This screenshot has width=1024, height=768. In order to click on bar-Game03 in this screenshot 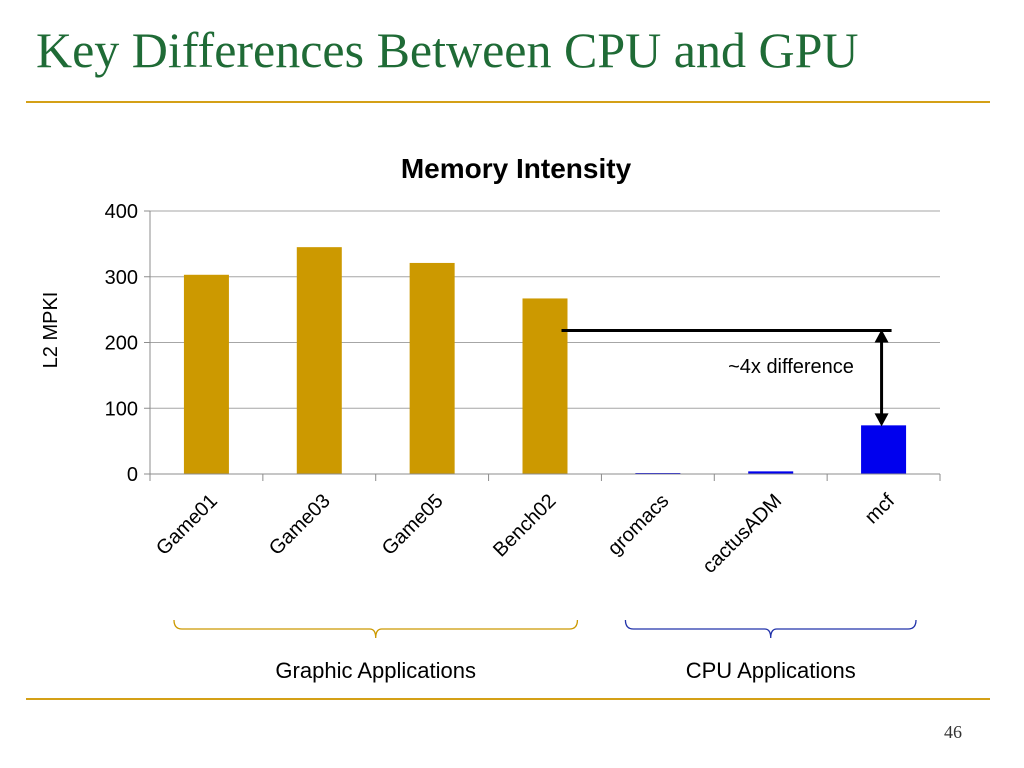, I will do `click(319, 360)`.